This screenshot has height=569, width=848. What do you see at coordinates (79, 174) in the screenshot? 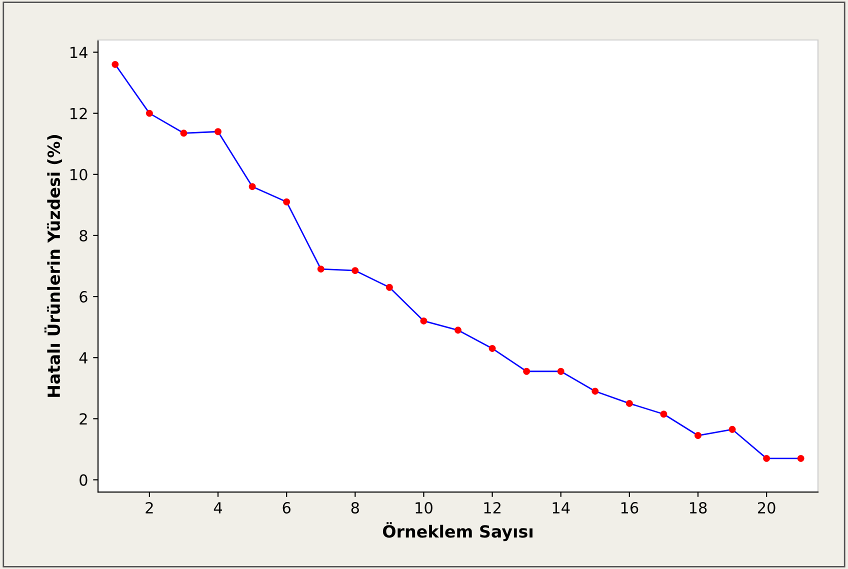
I see `y-tick-label: 10` at bounding box center [79, 174].